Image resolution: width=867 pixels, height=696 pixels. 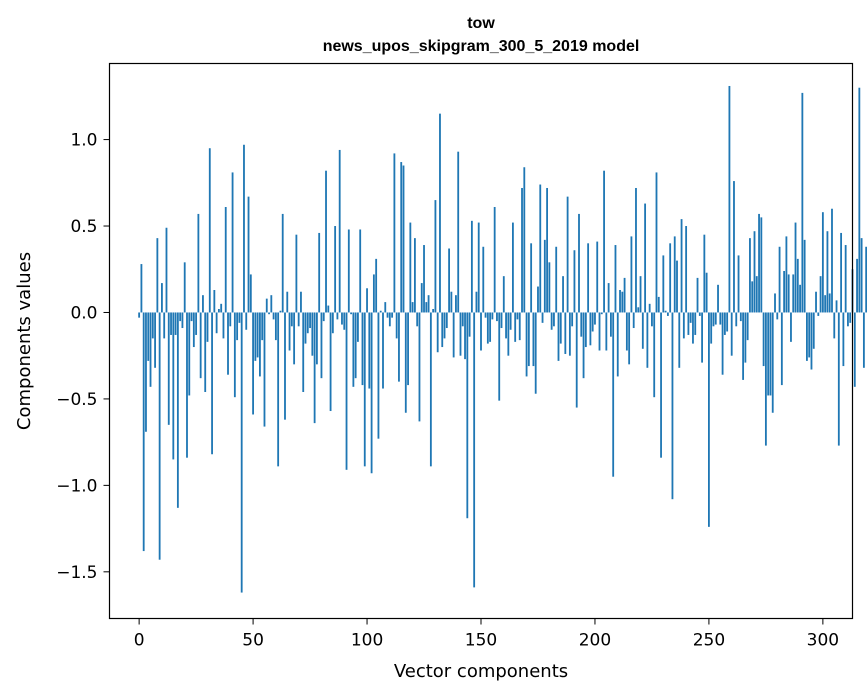 What do you see at coordinates (481, 46) in the screenshot?
I see `chart-subtitle: news_upos_skipgram_300_5_2019 model` at bounding box center [481, 46].